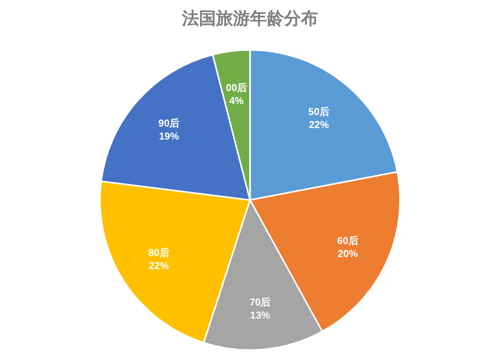 The width and height of the screenshot is (500, 362). I want to click on slice-label: 70后, so click(260, 302).